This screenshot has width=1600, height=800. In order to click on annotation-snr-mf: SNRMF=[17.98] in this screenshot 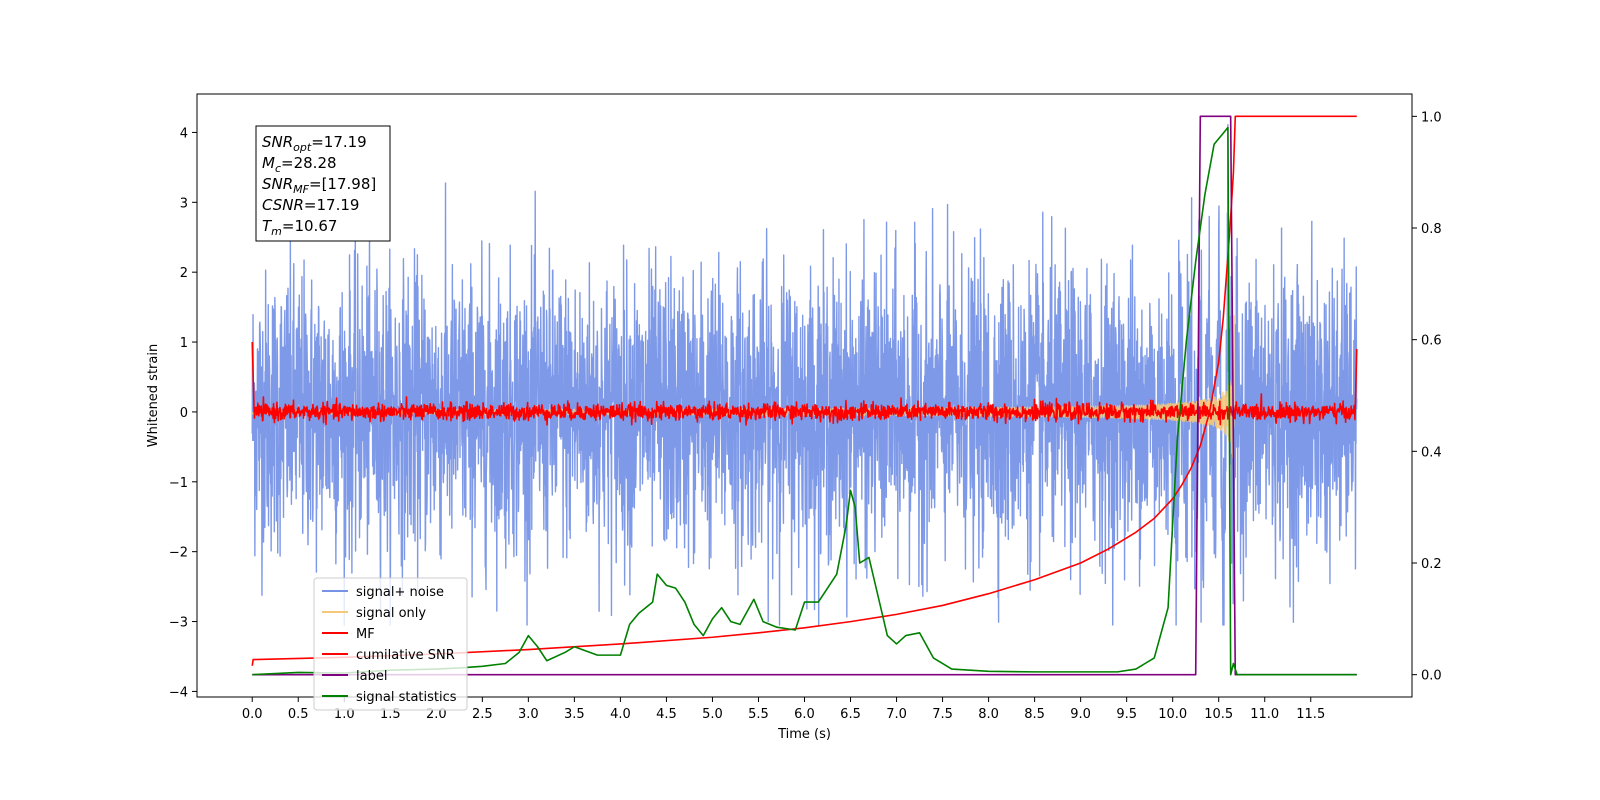, I will do `click(319, 185)`.